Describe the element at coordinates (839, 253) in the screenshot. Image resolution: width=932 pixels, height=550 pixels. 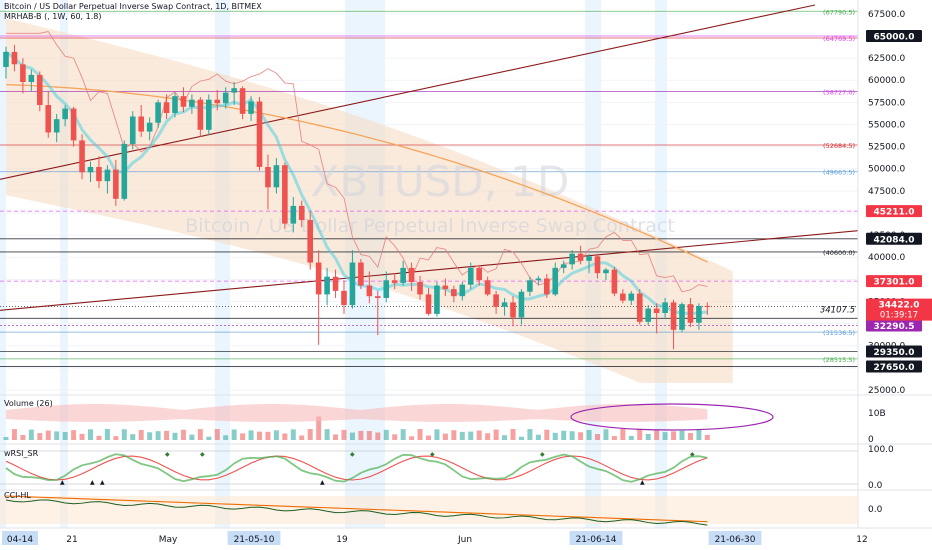
I see `level-annotation: (40600.0)` at that location.